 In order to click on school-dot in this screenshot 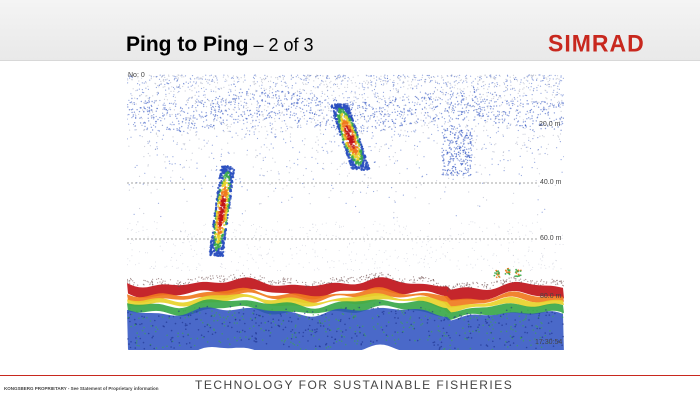, I will do `click(337, 109)`.